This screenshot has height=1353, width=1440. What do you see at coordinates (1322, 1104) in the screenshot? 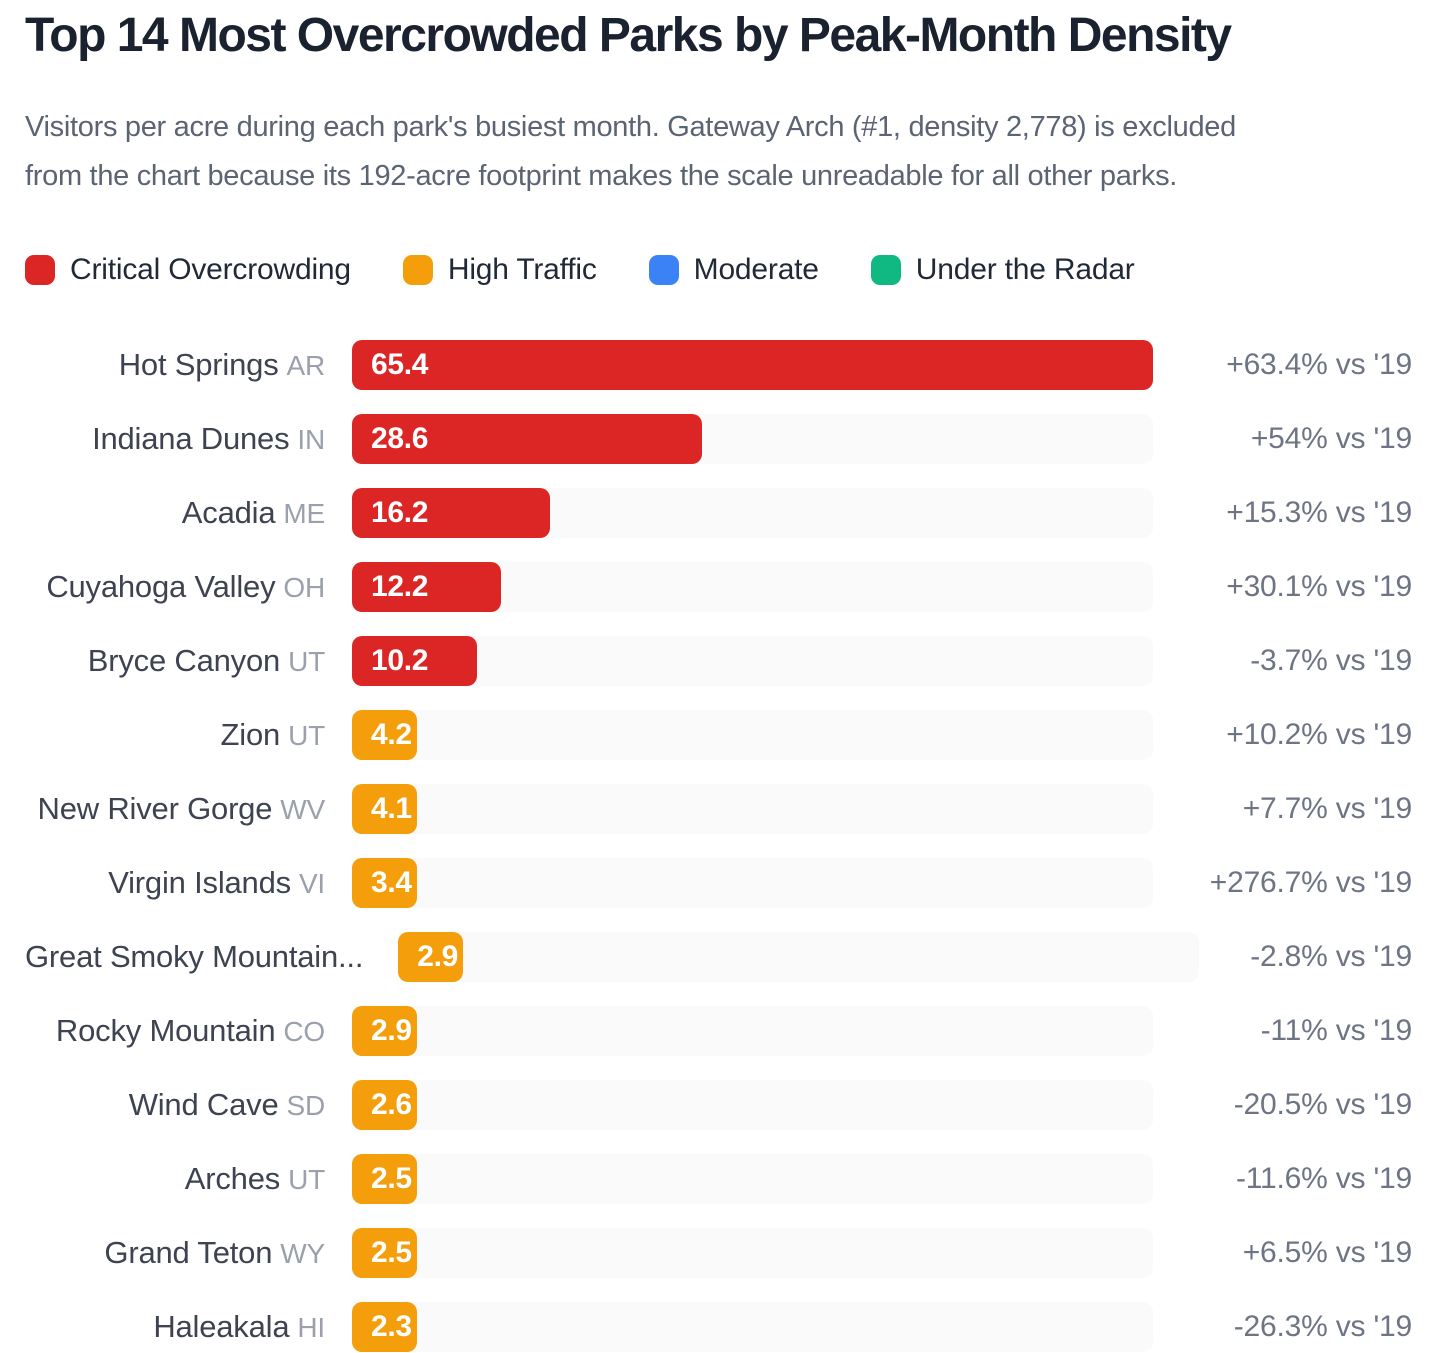
I see `change-vs-2019-label: -20.5% vs '19` at bounding box center [1322, 1104].